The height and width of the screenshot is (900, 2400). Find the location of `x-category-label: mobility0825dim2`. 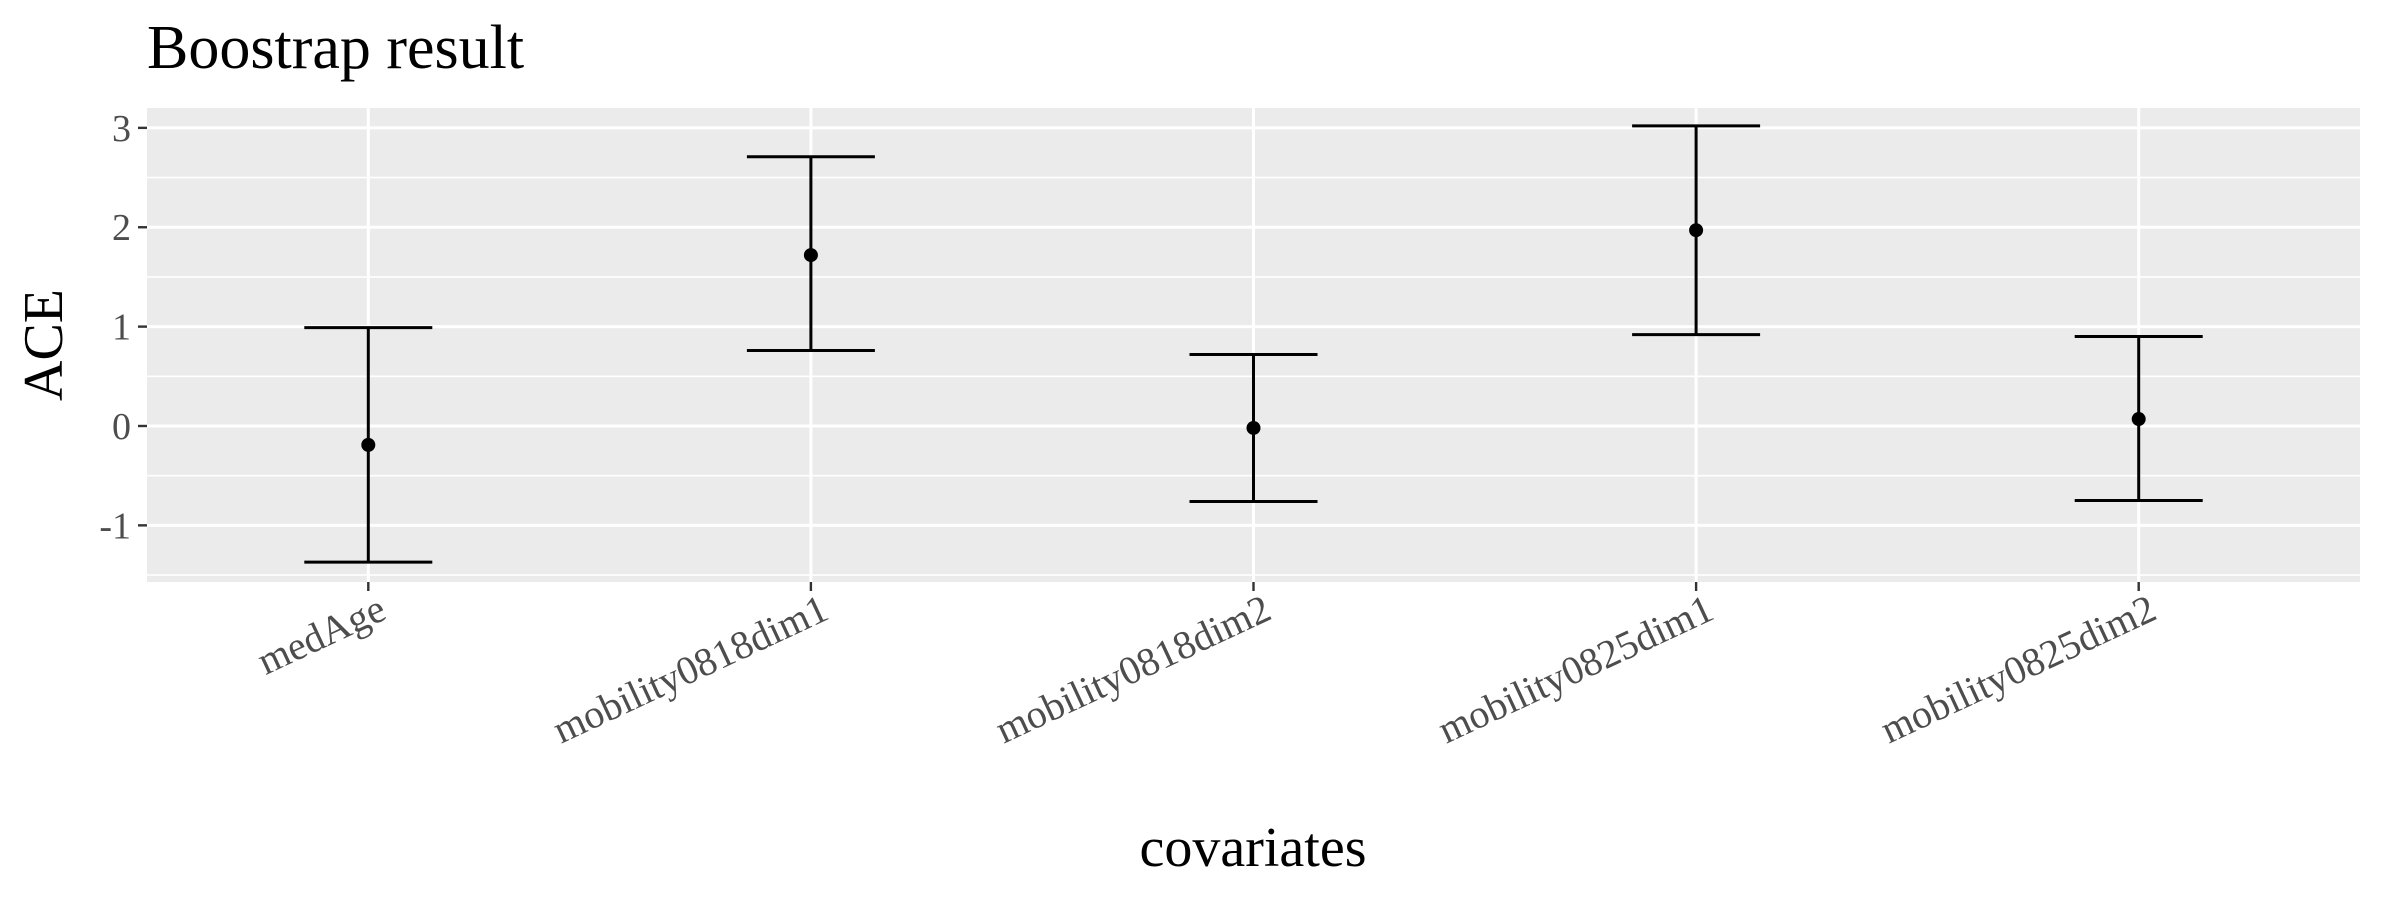

x-category-label: mobility0825dim2 is located at coordinates (2018, 668).